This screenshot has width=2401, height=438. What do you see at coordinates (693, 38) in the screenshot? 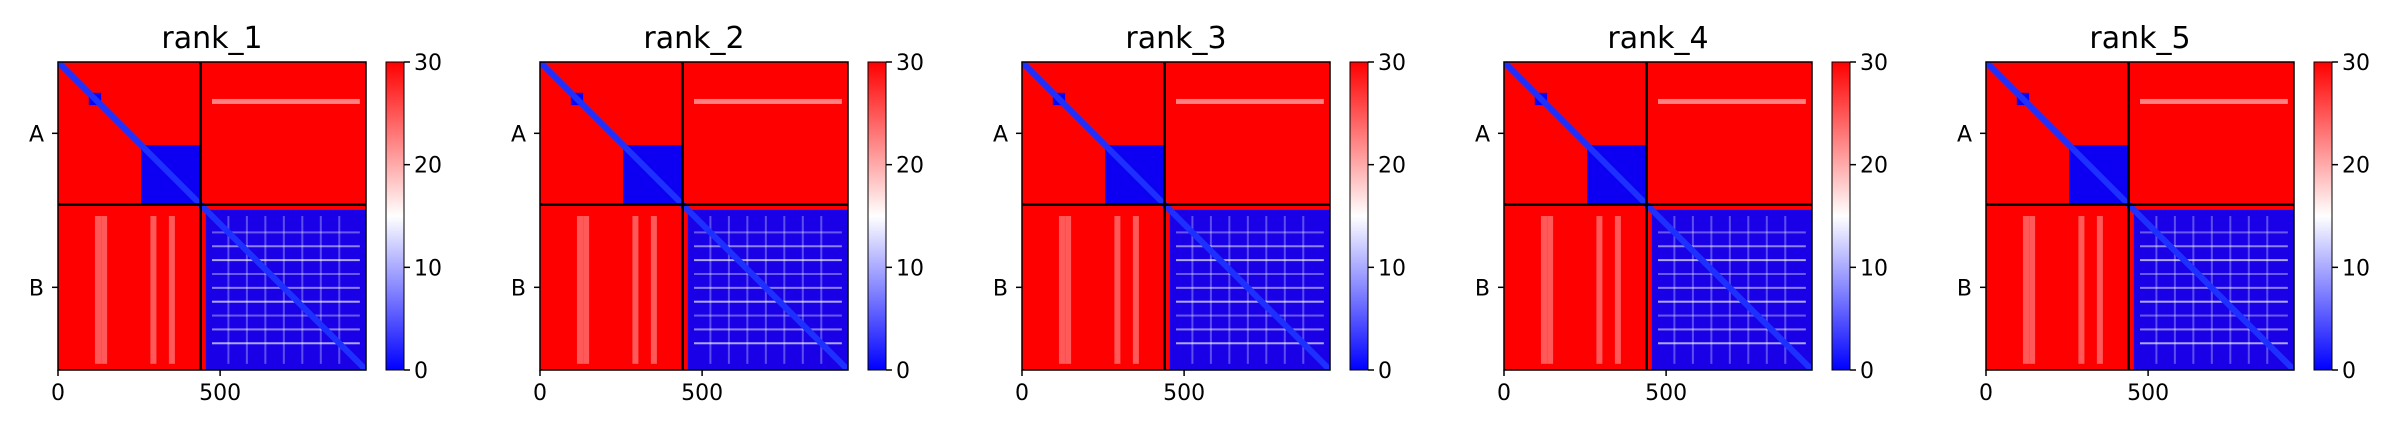
I see `panel-title: rank_2` at bounding box center [693, 38].